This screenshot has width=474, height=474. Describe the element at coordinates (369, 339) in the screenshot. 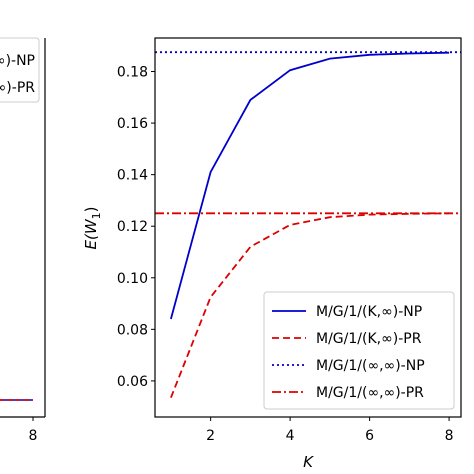

I see `legend-label-1: M/G/1/(K,∞)-PR` at that location.